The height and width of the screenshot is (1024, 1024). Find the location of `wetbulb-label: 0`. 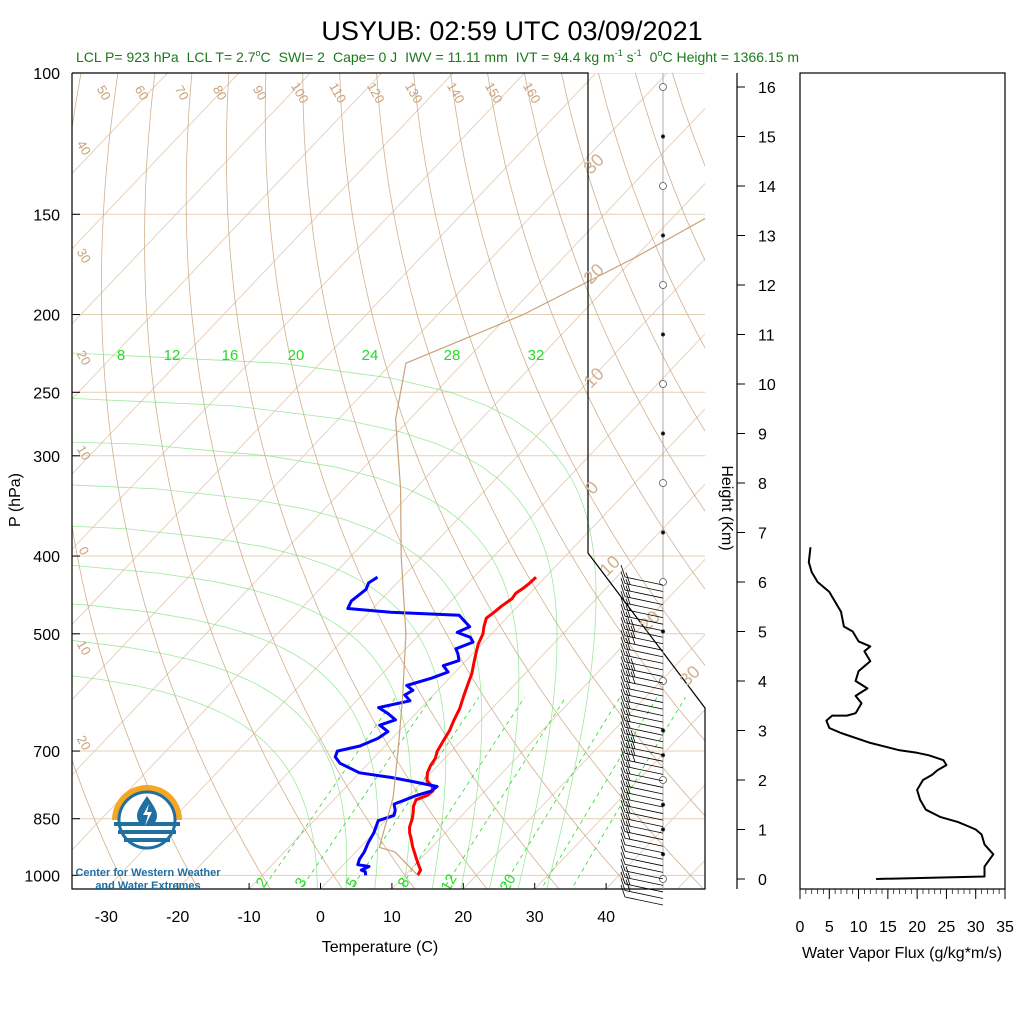

wetbulb-label: 0 is located at coordinates (591, 487).